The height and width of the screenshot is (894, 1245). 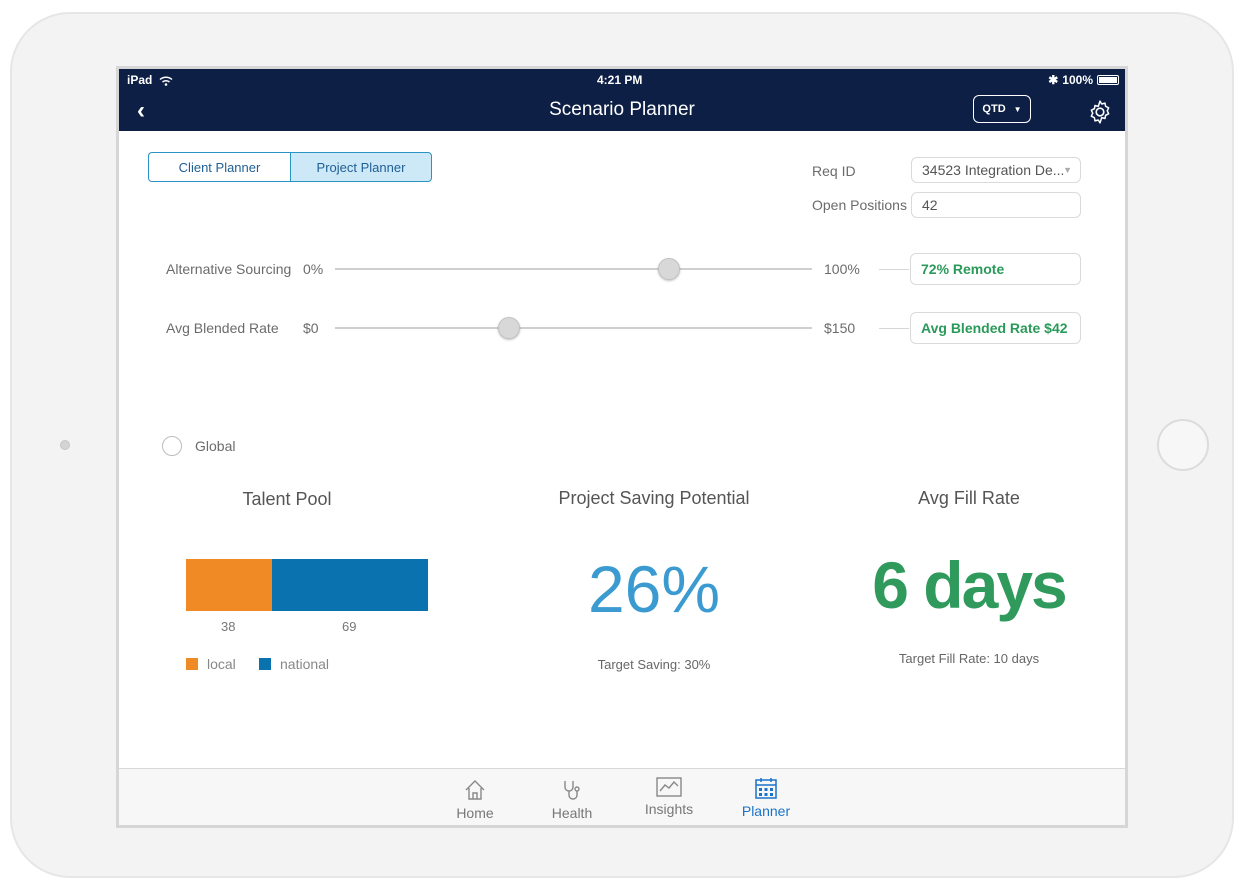 I want to click on legend-national: national, so click(x=305, y=664).